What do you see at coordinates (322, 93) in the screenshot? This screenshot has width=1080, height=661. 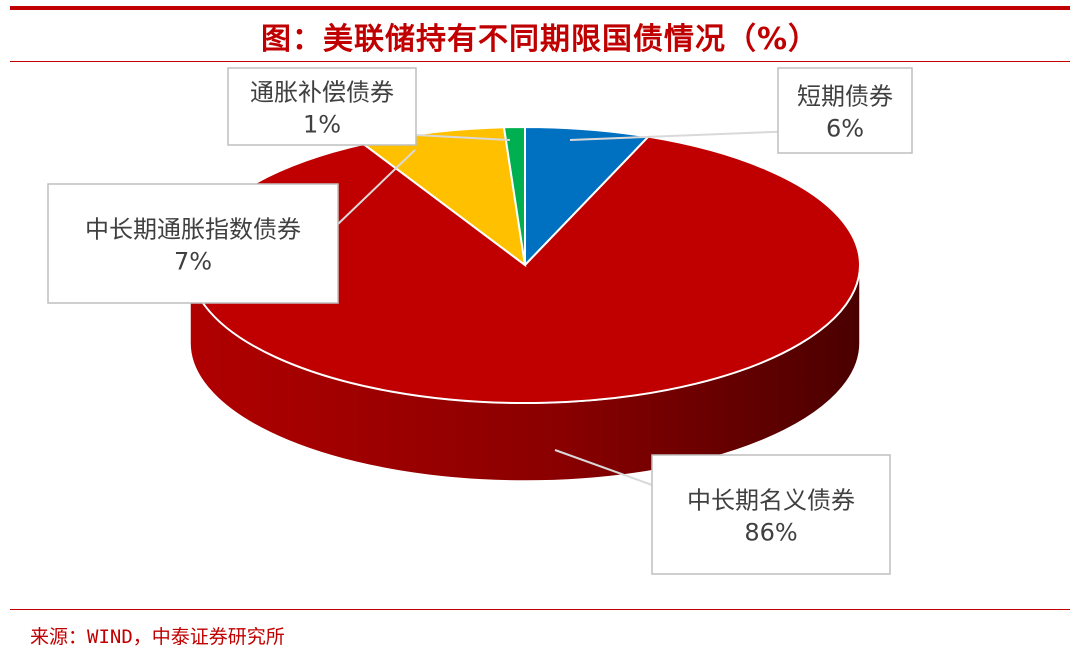 I see `slice-category-label: 通胀补偿债券` at bounding box center [322, 93].